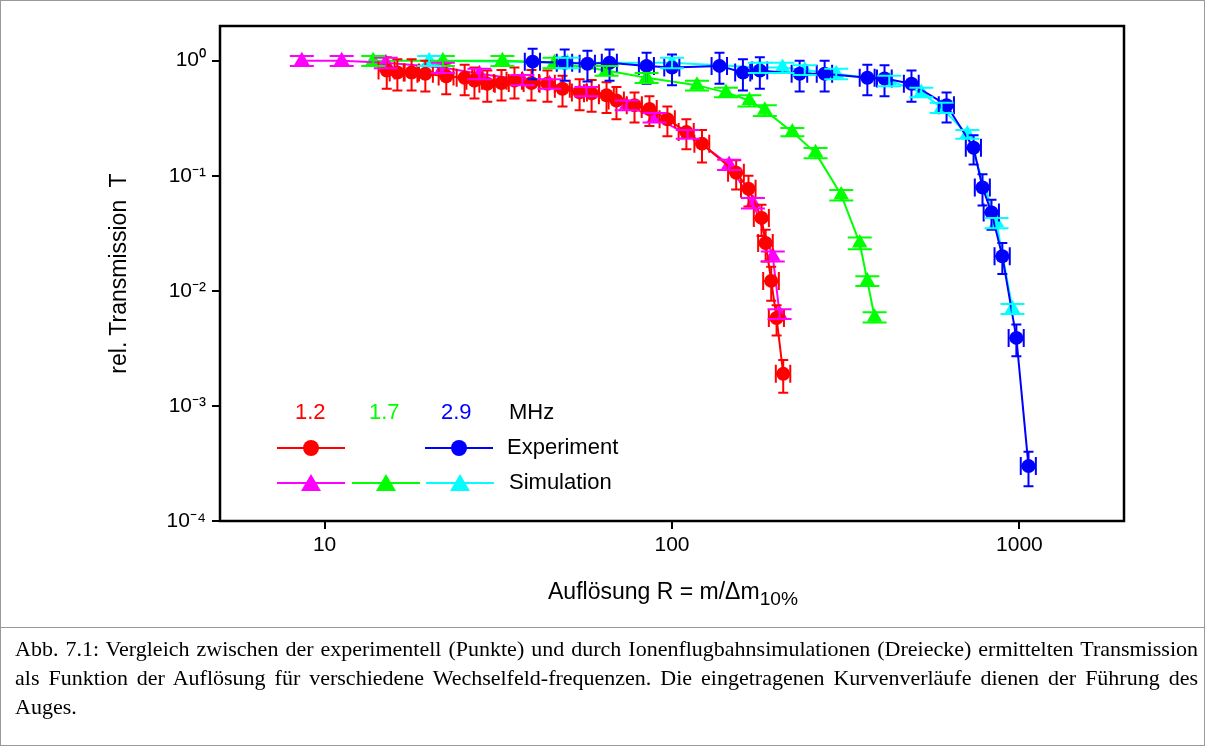 The width and height of the screenshot is (1205, 746). Describe the element at coordinates (187, 174) in the screenshot. I see `y-tick-label: 10⁻¹` at that location.